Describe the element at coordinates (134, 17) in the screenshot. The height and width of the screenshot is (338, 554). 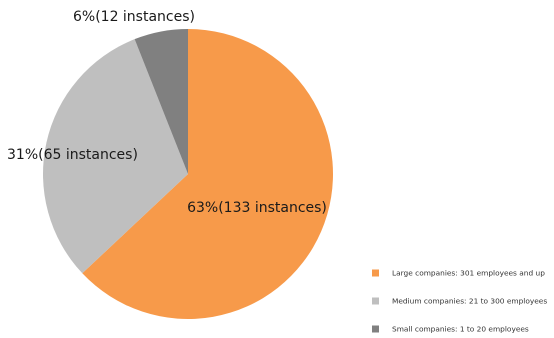
I see `slice-label-3: 6%(12 instances)` at that location.